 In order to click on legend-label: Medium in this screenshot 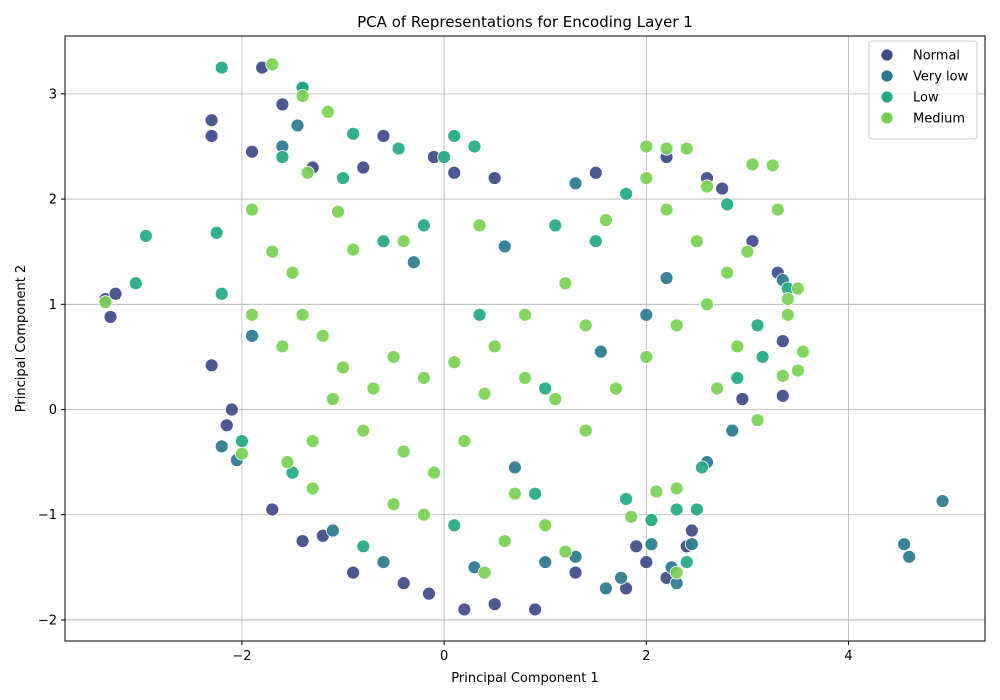, I will do `click(939, 119)`.